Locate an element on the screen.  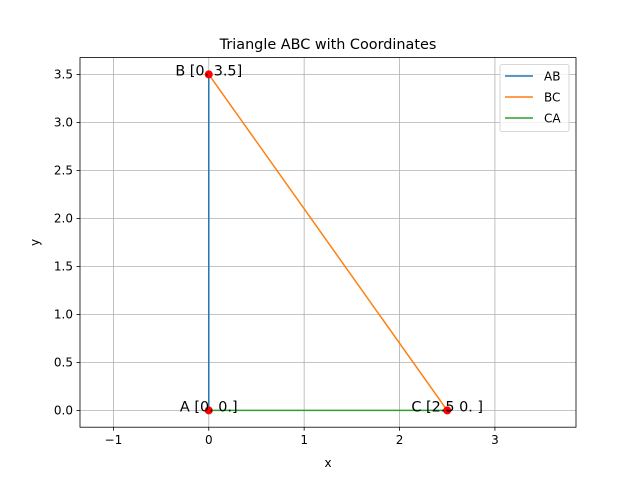
chart-title: Triangle ABC with Coordinates is located at coordinates (328, 45).